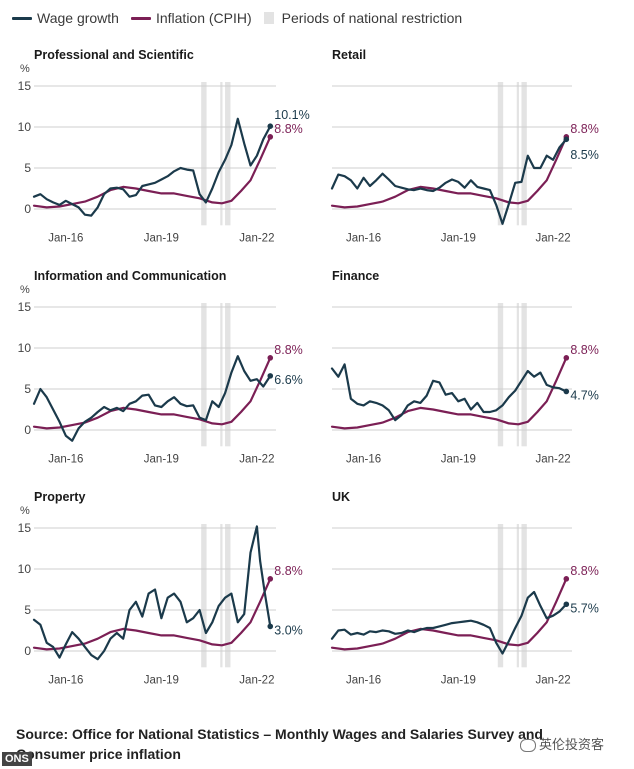 This screenshot has height=769, width=634. I want to click on panel-retail: Retail Jan-16 Jan-19 Jan-22 8.8% 8.5%, so click(464, 146).